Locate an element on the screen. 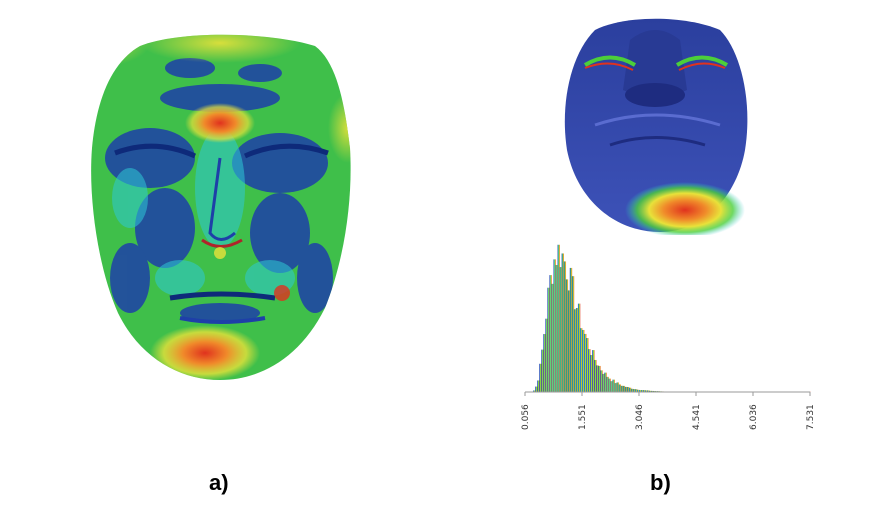 The image size is (880, 518). x-axis-ticks: 0.056 1.551 3.046 4.541 6.036 7.531 is located at coordinates (668, 411).